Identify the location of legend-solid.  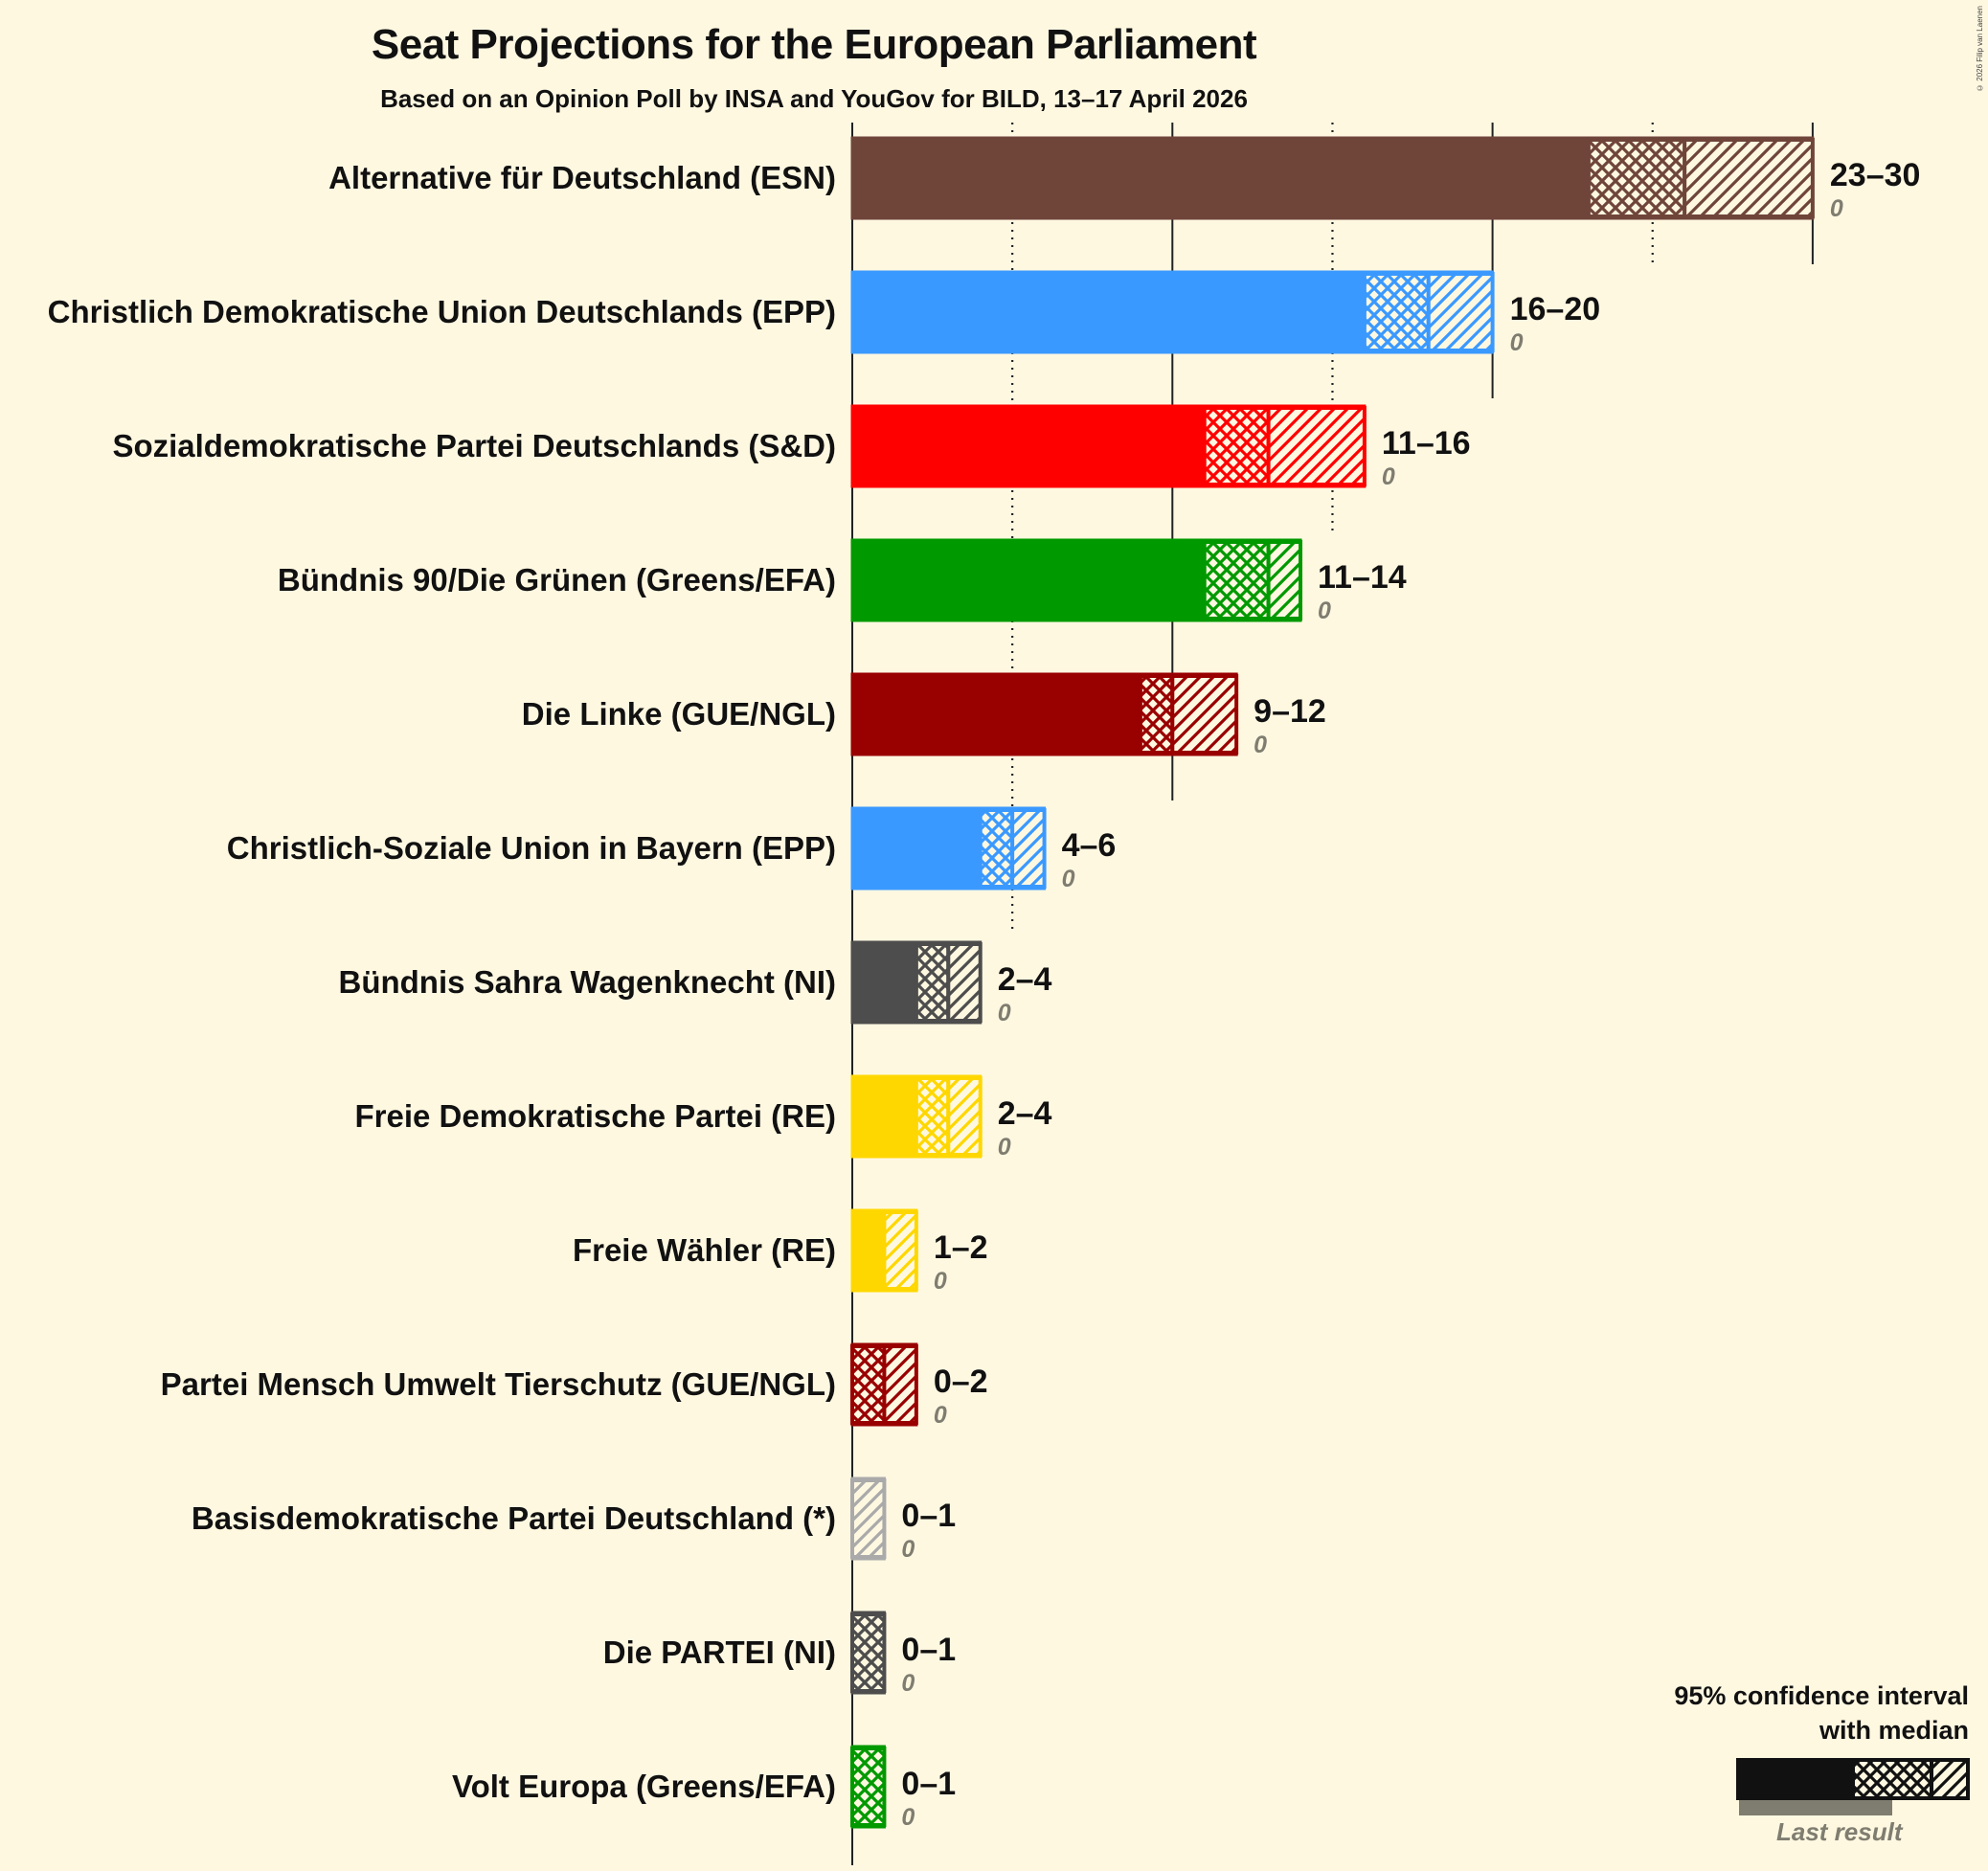
(1794, 1779).